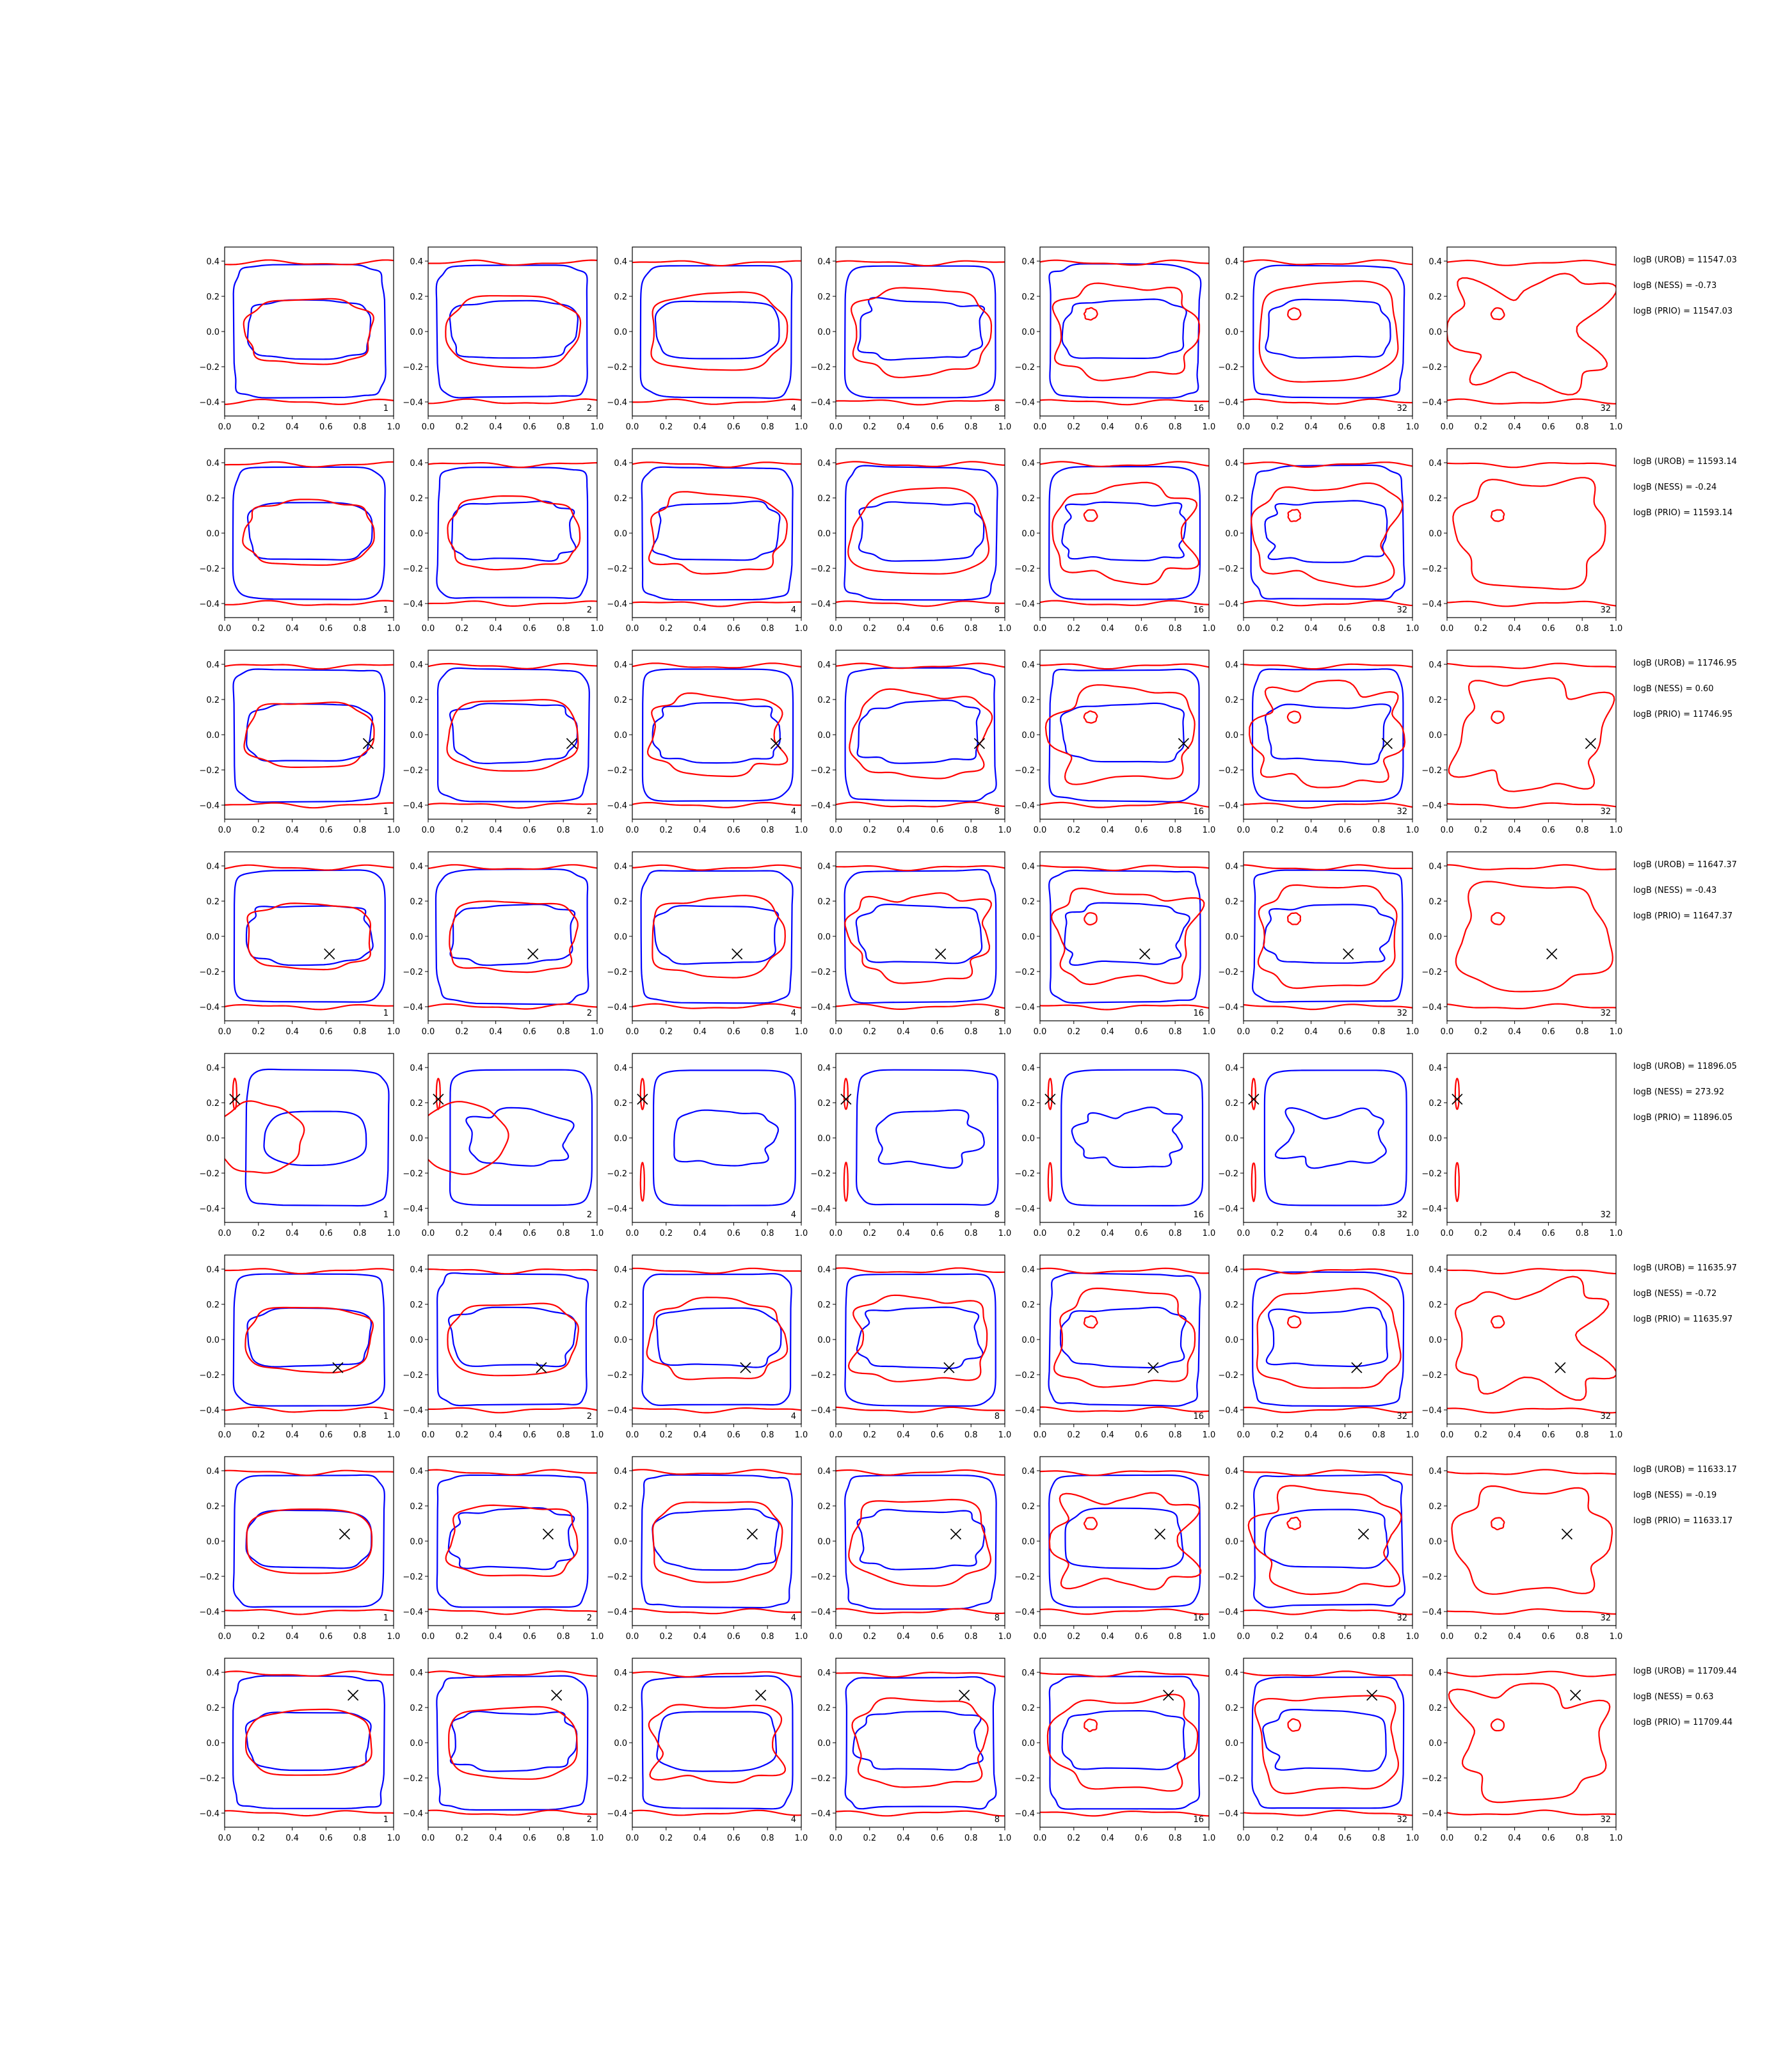 Image resolution: width=1792 pixels, height=2048 pixels. What do you see at coordinates (225, 830) in the screenshot?
I see `x-tick-label: 0.0` at bounding box center [225, 830].